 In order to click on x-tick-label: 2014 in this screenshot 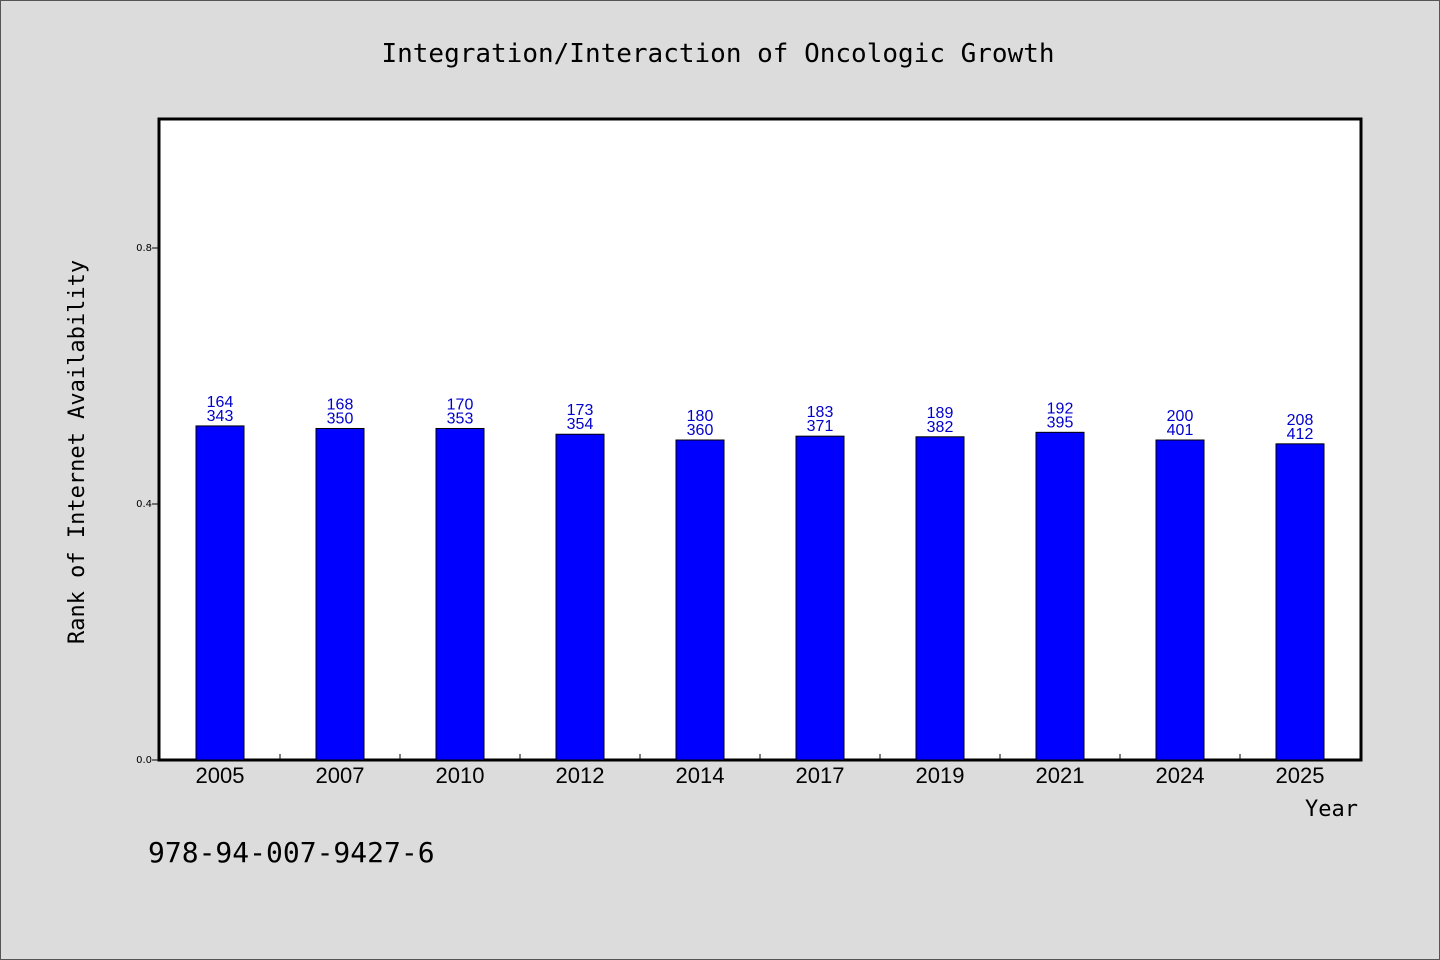, I will do `click(700, 775)`.